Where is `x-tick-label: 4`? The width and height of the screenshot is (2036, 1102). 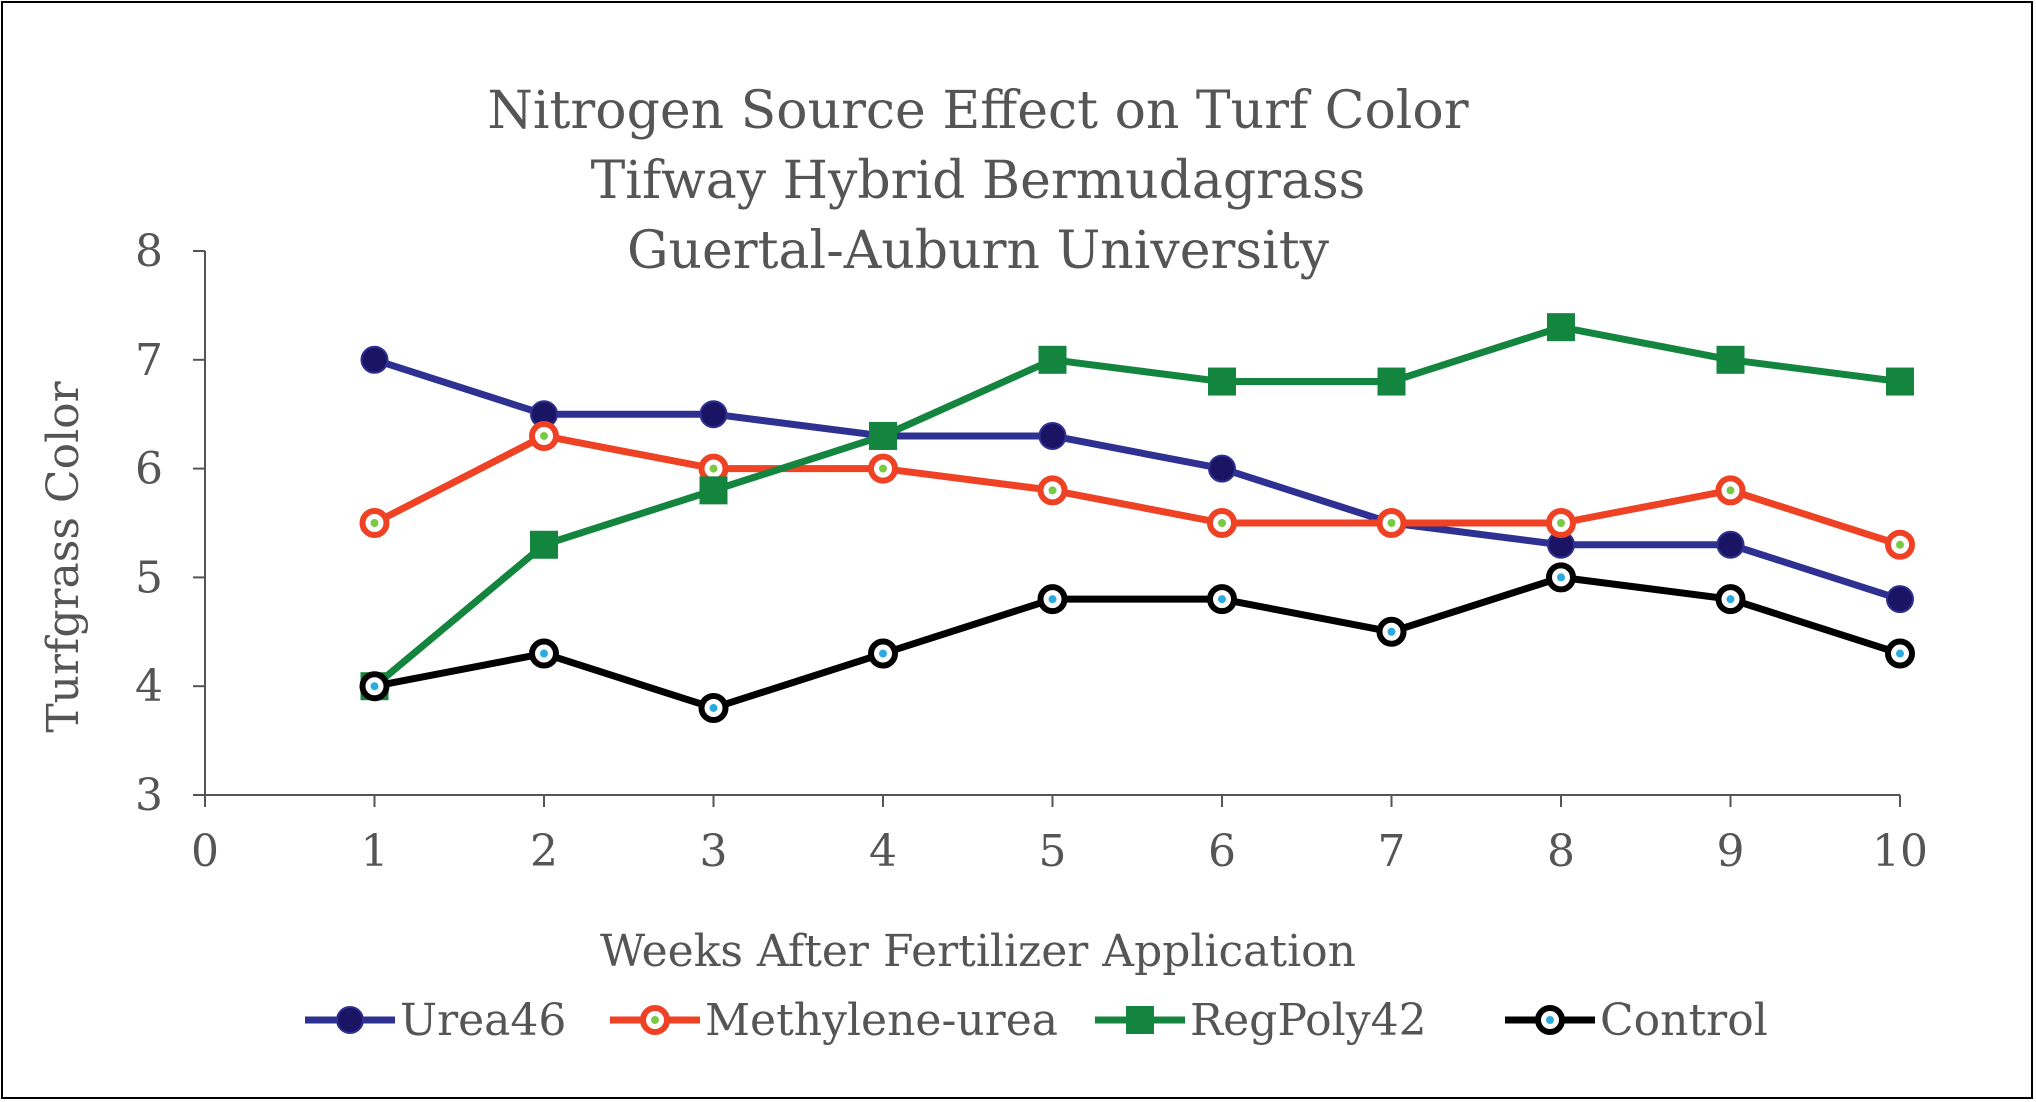 x-tick-label: 4 is located at coordinates (883, 851).